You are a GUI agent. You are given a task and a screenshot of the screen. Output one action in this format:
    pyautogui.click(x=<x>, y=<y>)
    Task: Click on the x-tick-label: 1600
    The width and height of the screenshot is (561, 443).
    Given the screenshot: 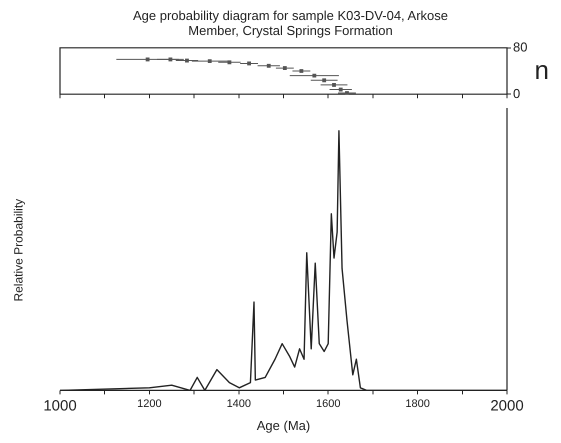 What is the action you would take?
    pyautogui.click(x=328, y=404)
    